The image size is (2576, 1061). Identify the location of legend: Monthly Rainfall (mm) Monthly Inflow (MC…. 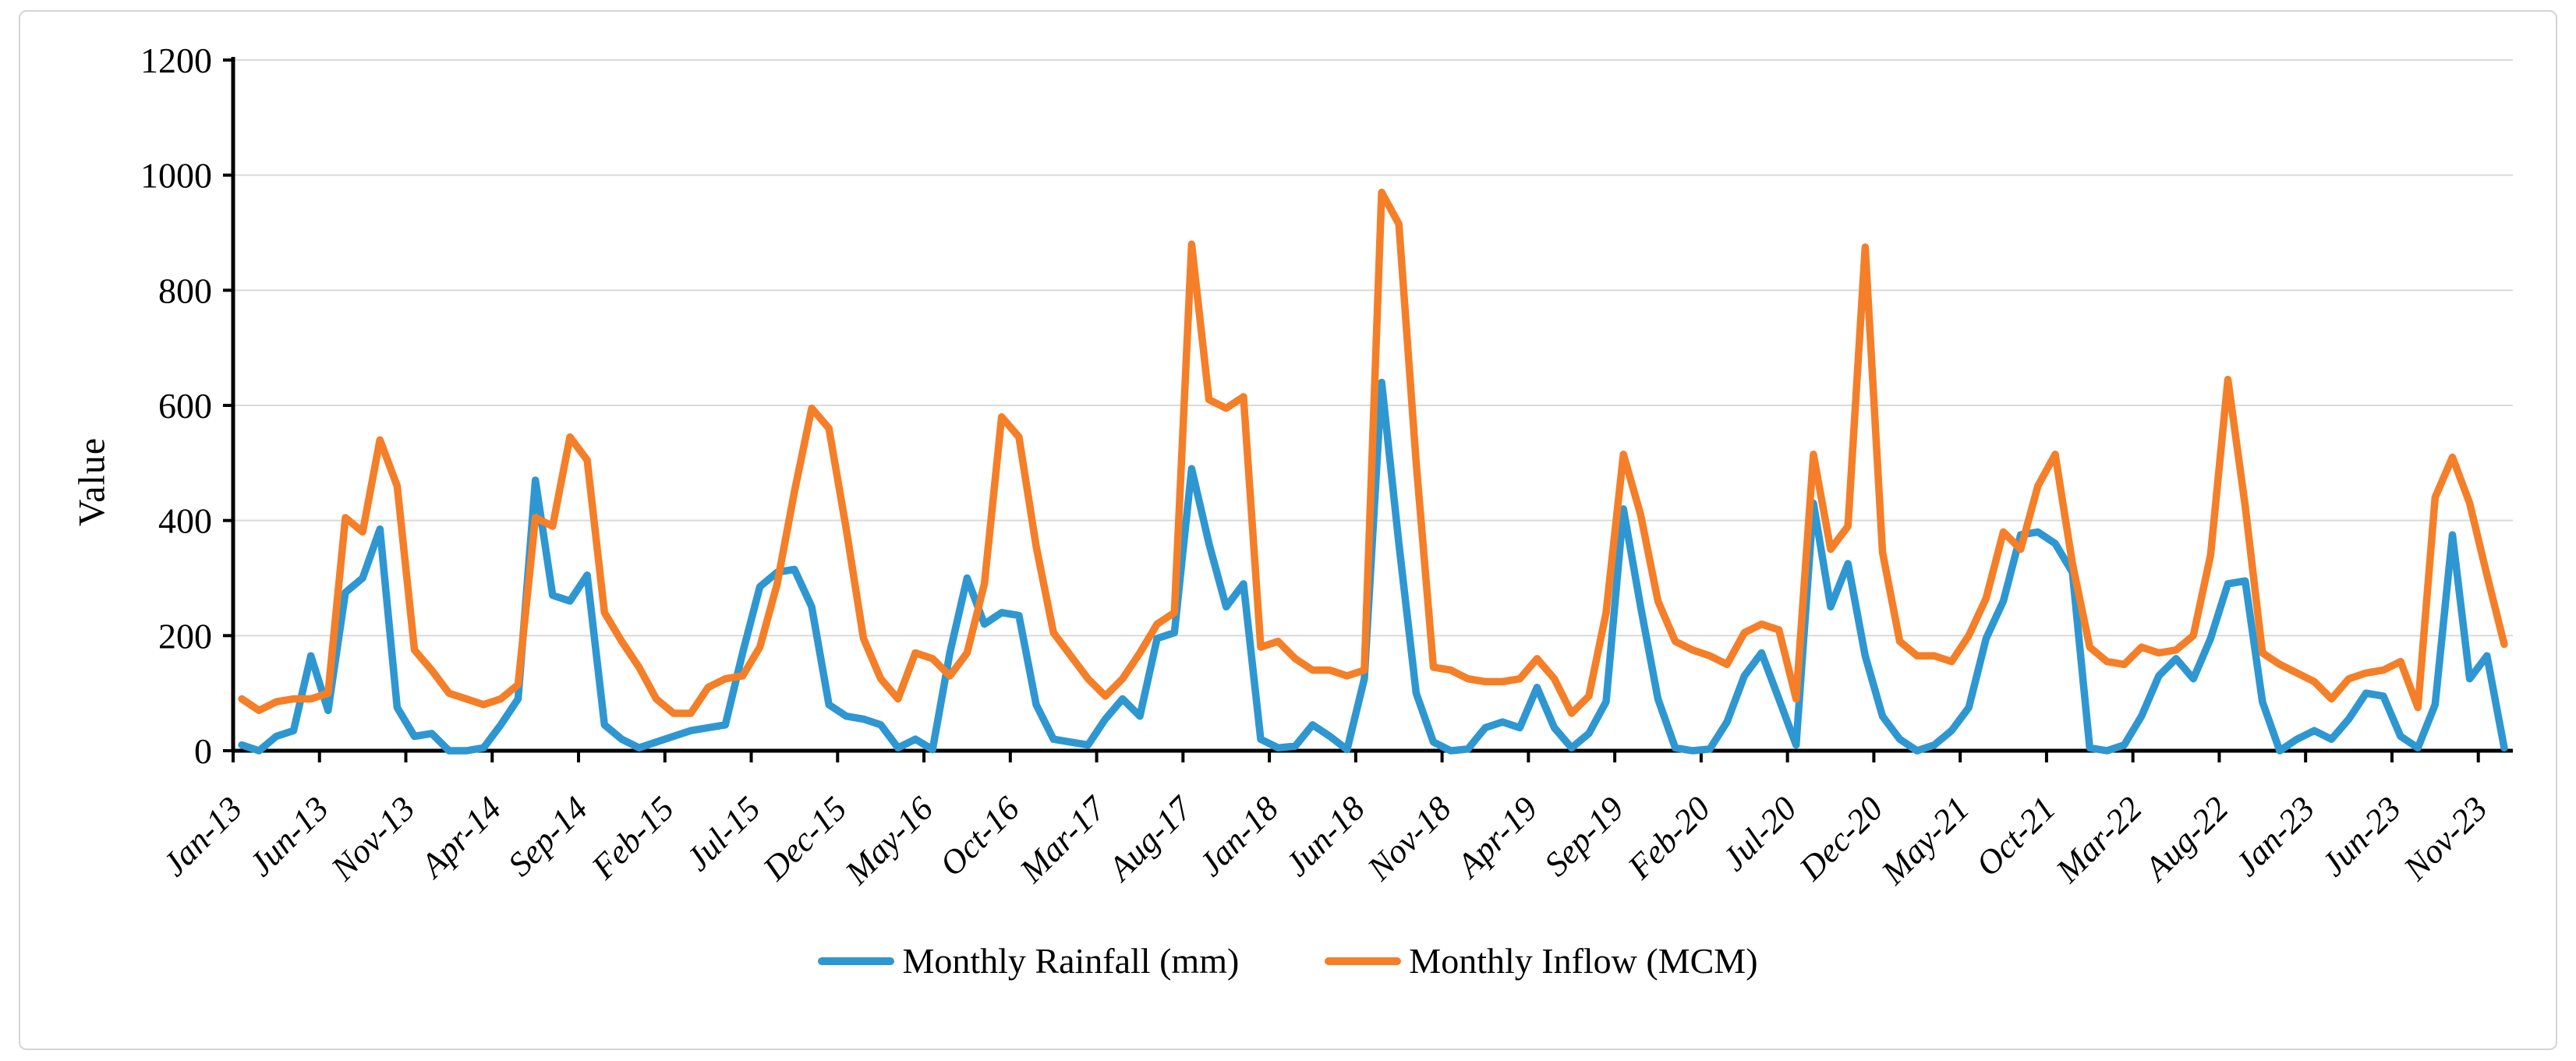
(1288, 960).